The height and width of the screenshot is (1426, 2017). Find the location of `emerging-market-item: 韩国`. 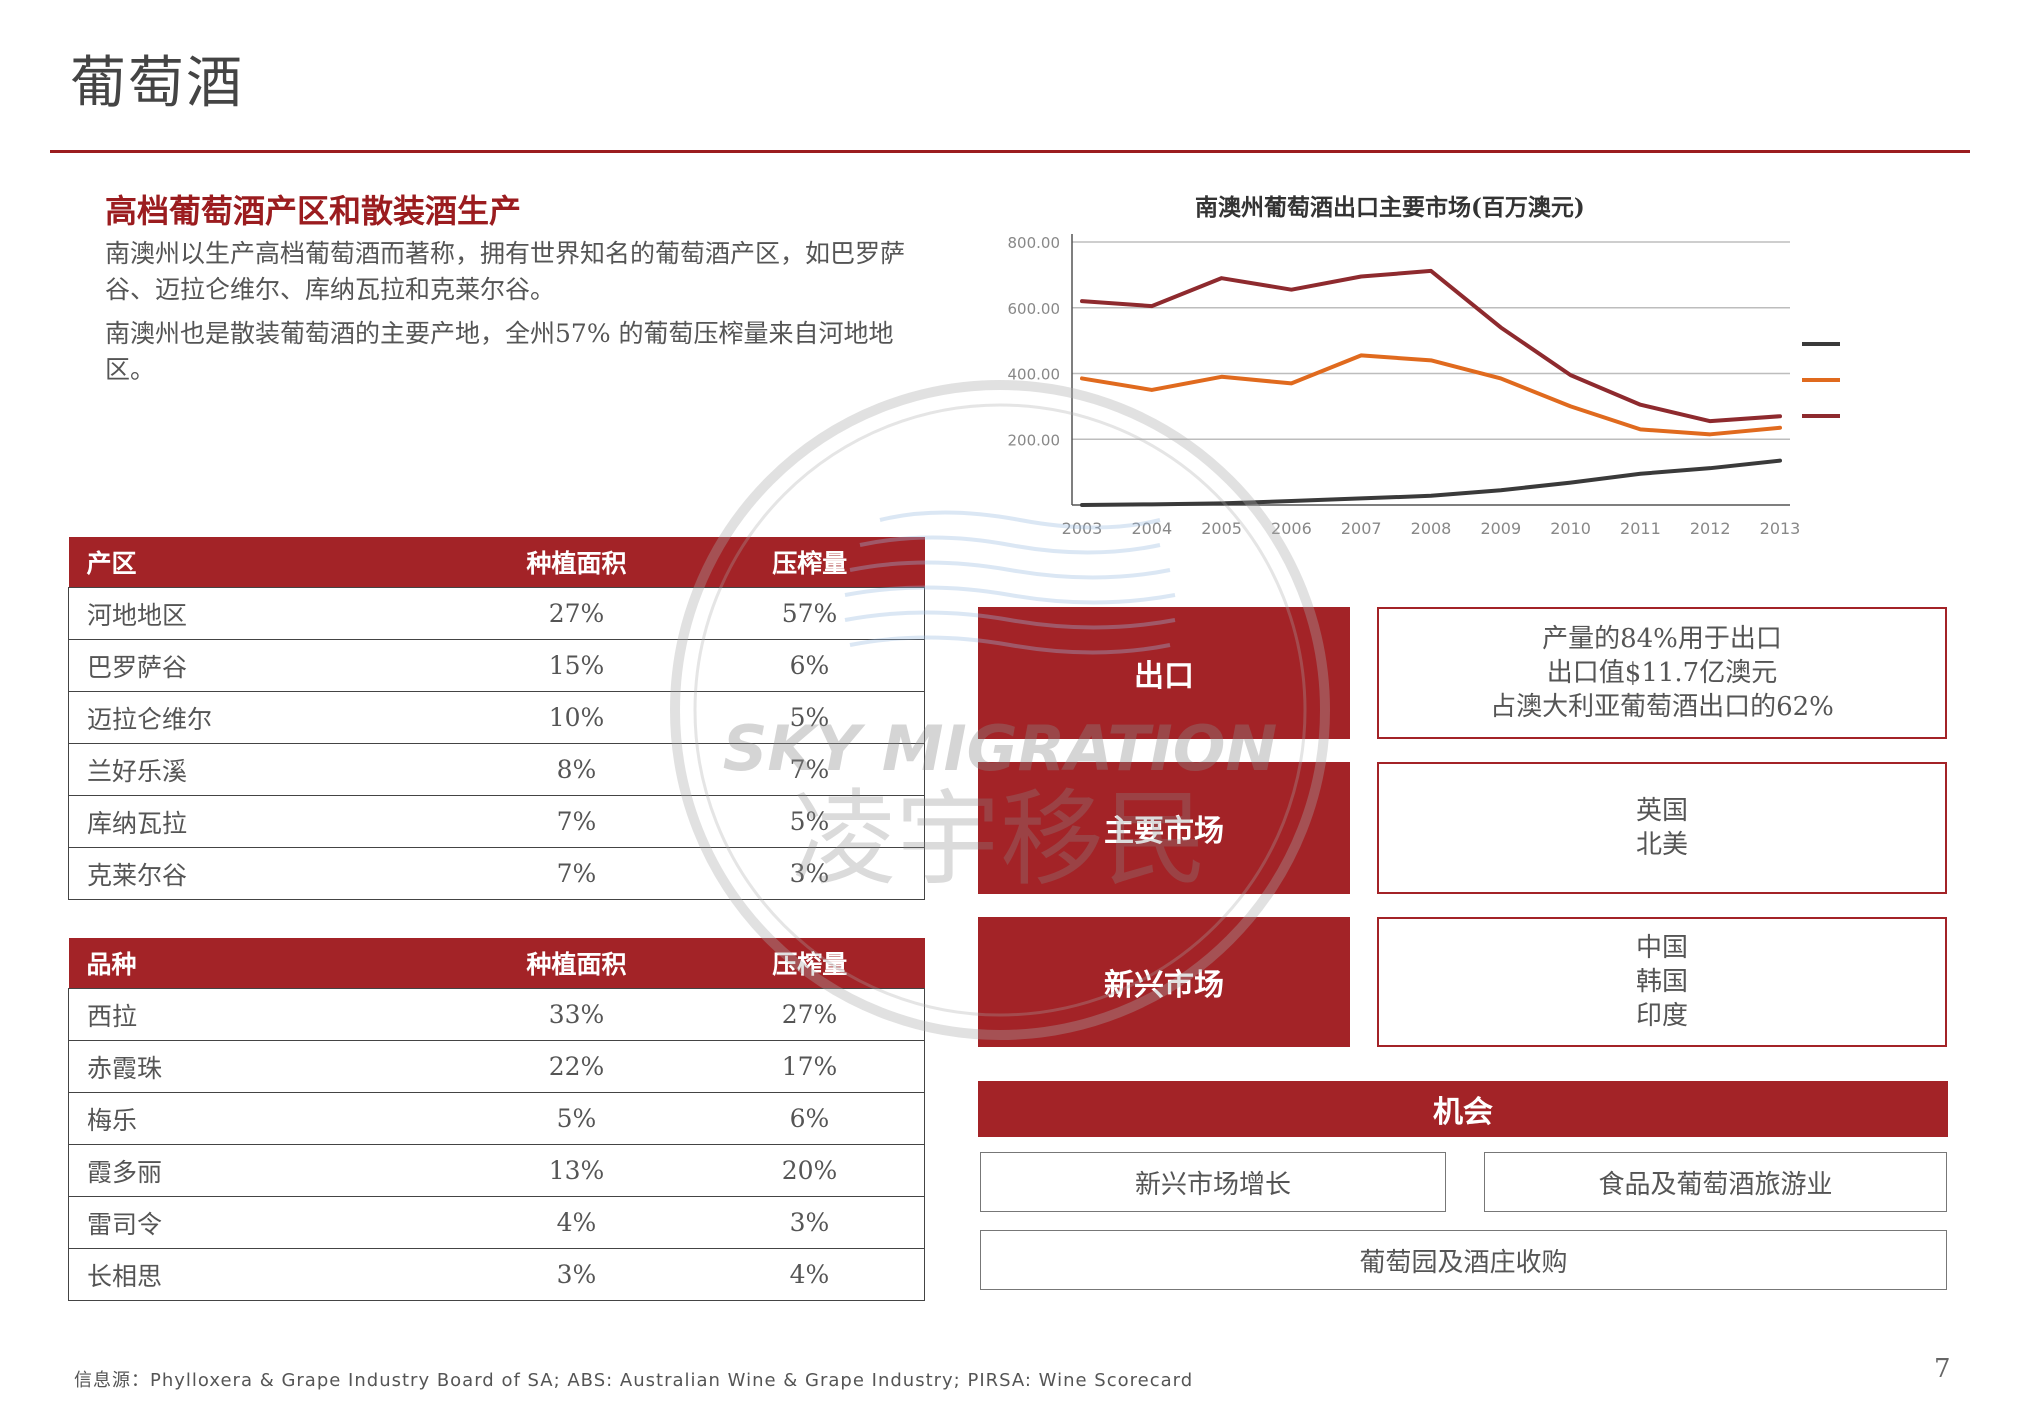

emerging-market-item: 韩国 is located at coordinates (1661, 982).